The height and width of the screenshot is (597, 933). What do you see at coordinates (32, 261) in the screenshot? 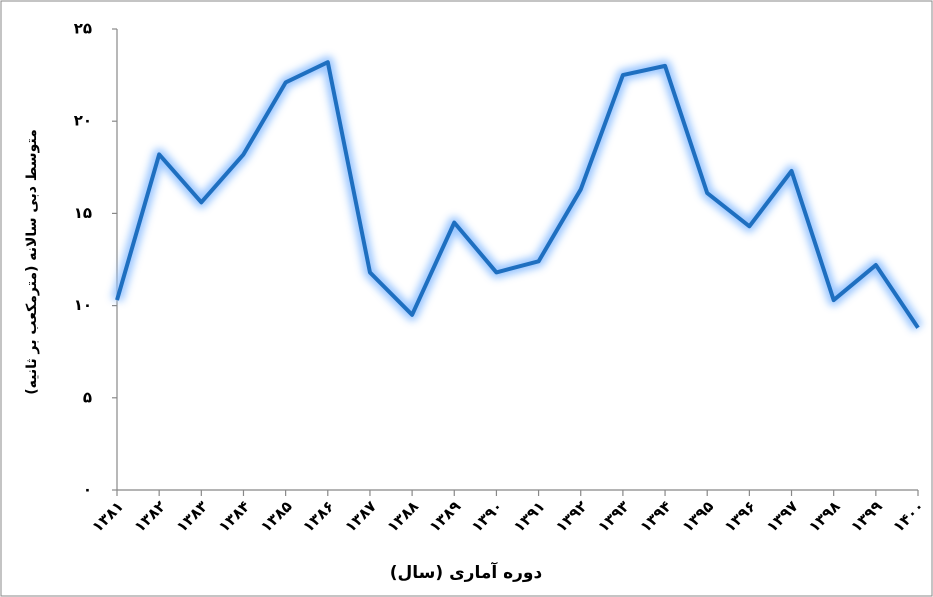
I see `y-axis-title: متوسط دبی سالانه (مترمکعب بر ثانیه)` at bounding box center [32, 261].